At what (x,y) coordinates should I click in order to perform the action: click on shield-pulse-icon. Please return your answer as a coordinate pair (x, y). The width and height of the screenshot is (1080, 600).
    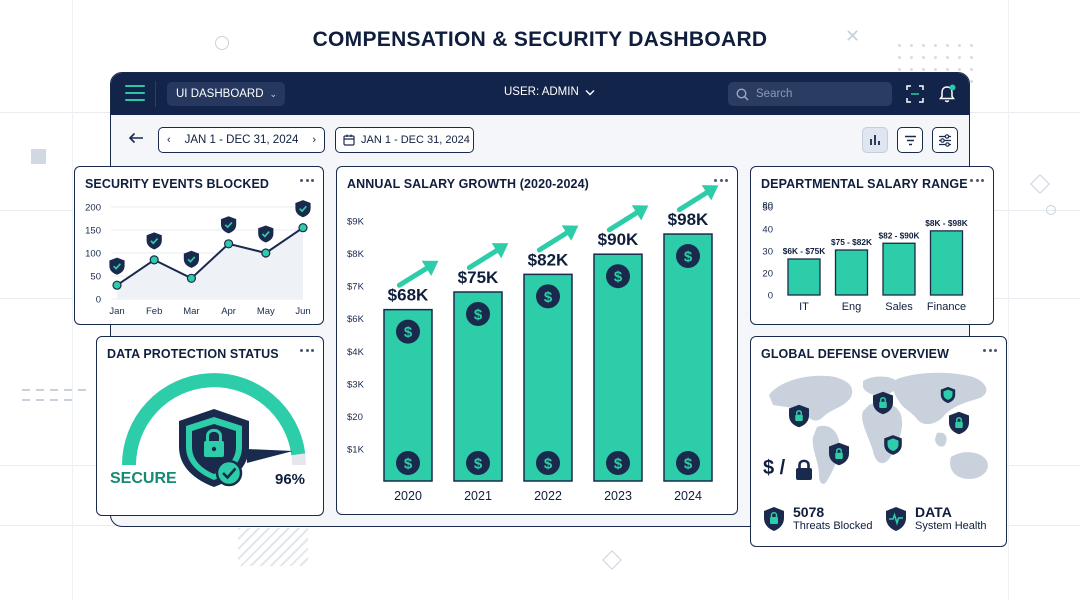
    Looking at the image, I should click on (896, 519).